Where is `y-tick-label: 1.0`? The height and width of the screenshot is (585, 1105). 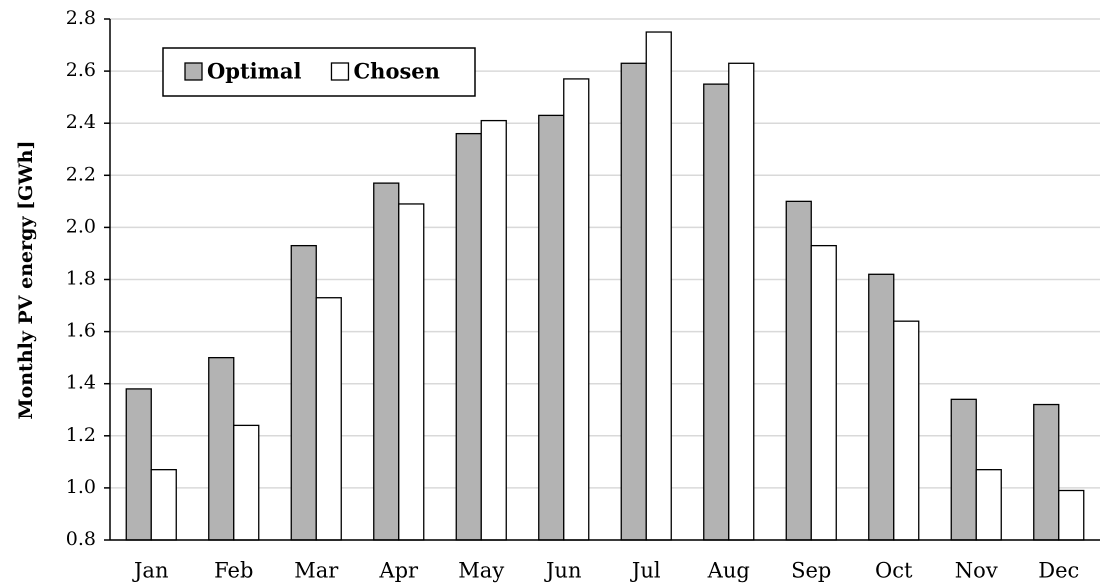
y-tick-label: 1.0 is located at coordinates (81, 487).